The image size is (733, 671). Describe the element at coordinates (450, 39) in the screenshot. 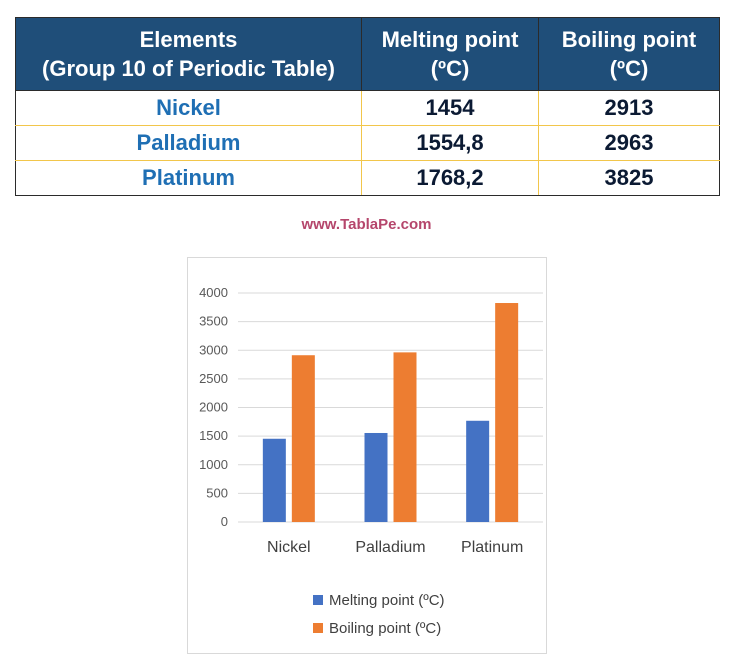

I see `header-melting-line1: Melting point` at that location.